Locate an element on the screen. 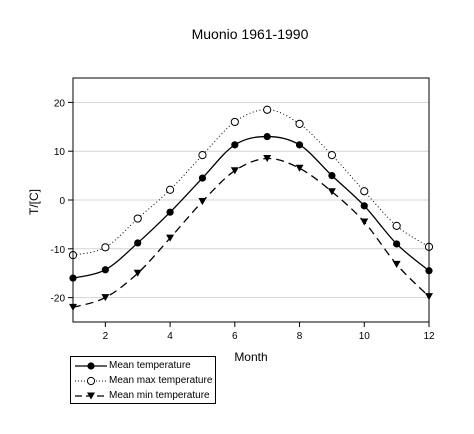  legend-swatch-solid-filled-circle is located at coordinates (91, 366).